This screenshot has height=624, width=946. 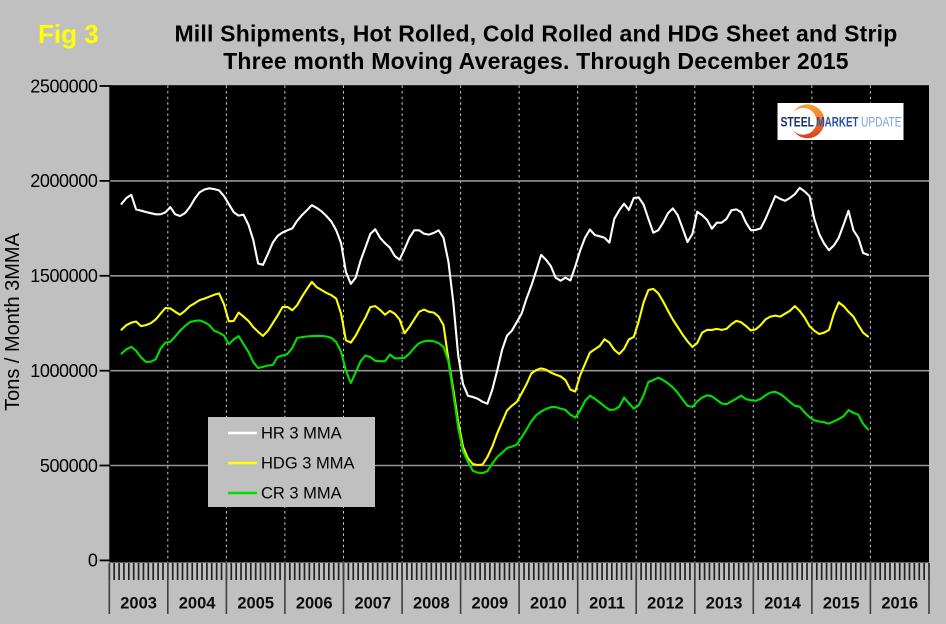 What do you see at coordinates (314, 604) in the screenshot?
I see `svg-text: 2006` at bounding box center [314, 604].